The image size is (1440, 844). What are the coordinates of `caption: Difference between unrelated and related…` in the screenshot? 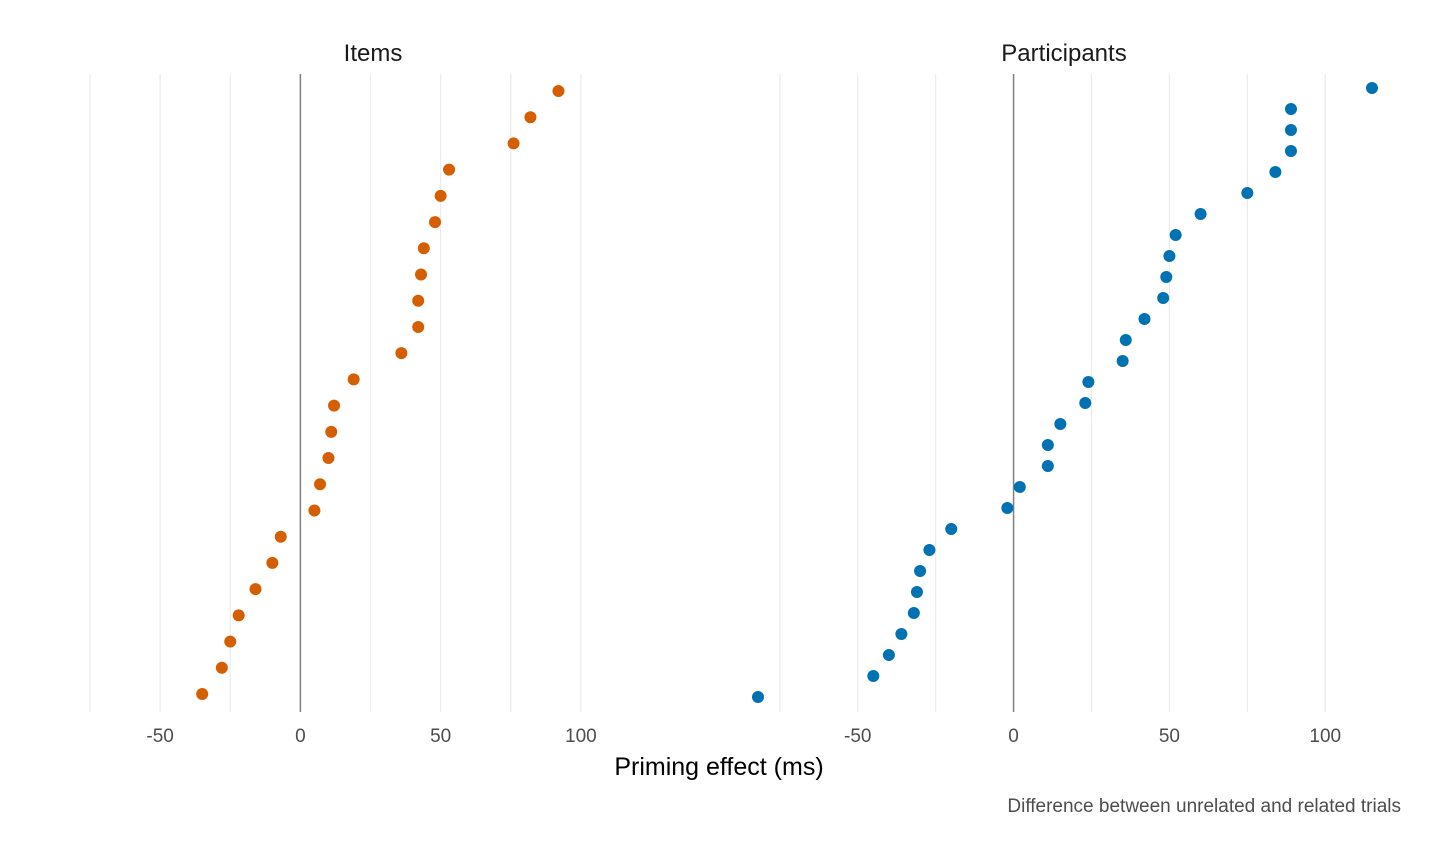 It's located at (1204, 806).